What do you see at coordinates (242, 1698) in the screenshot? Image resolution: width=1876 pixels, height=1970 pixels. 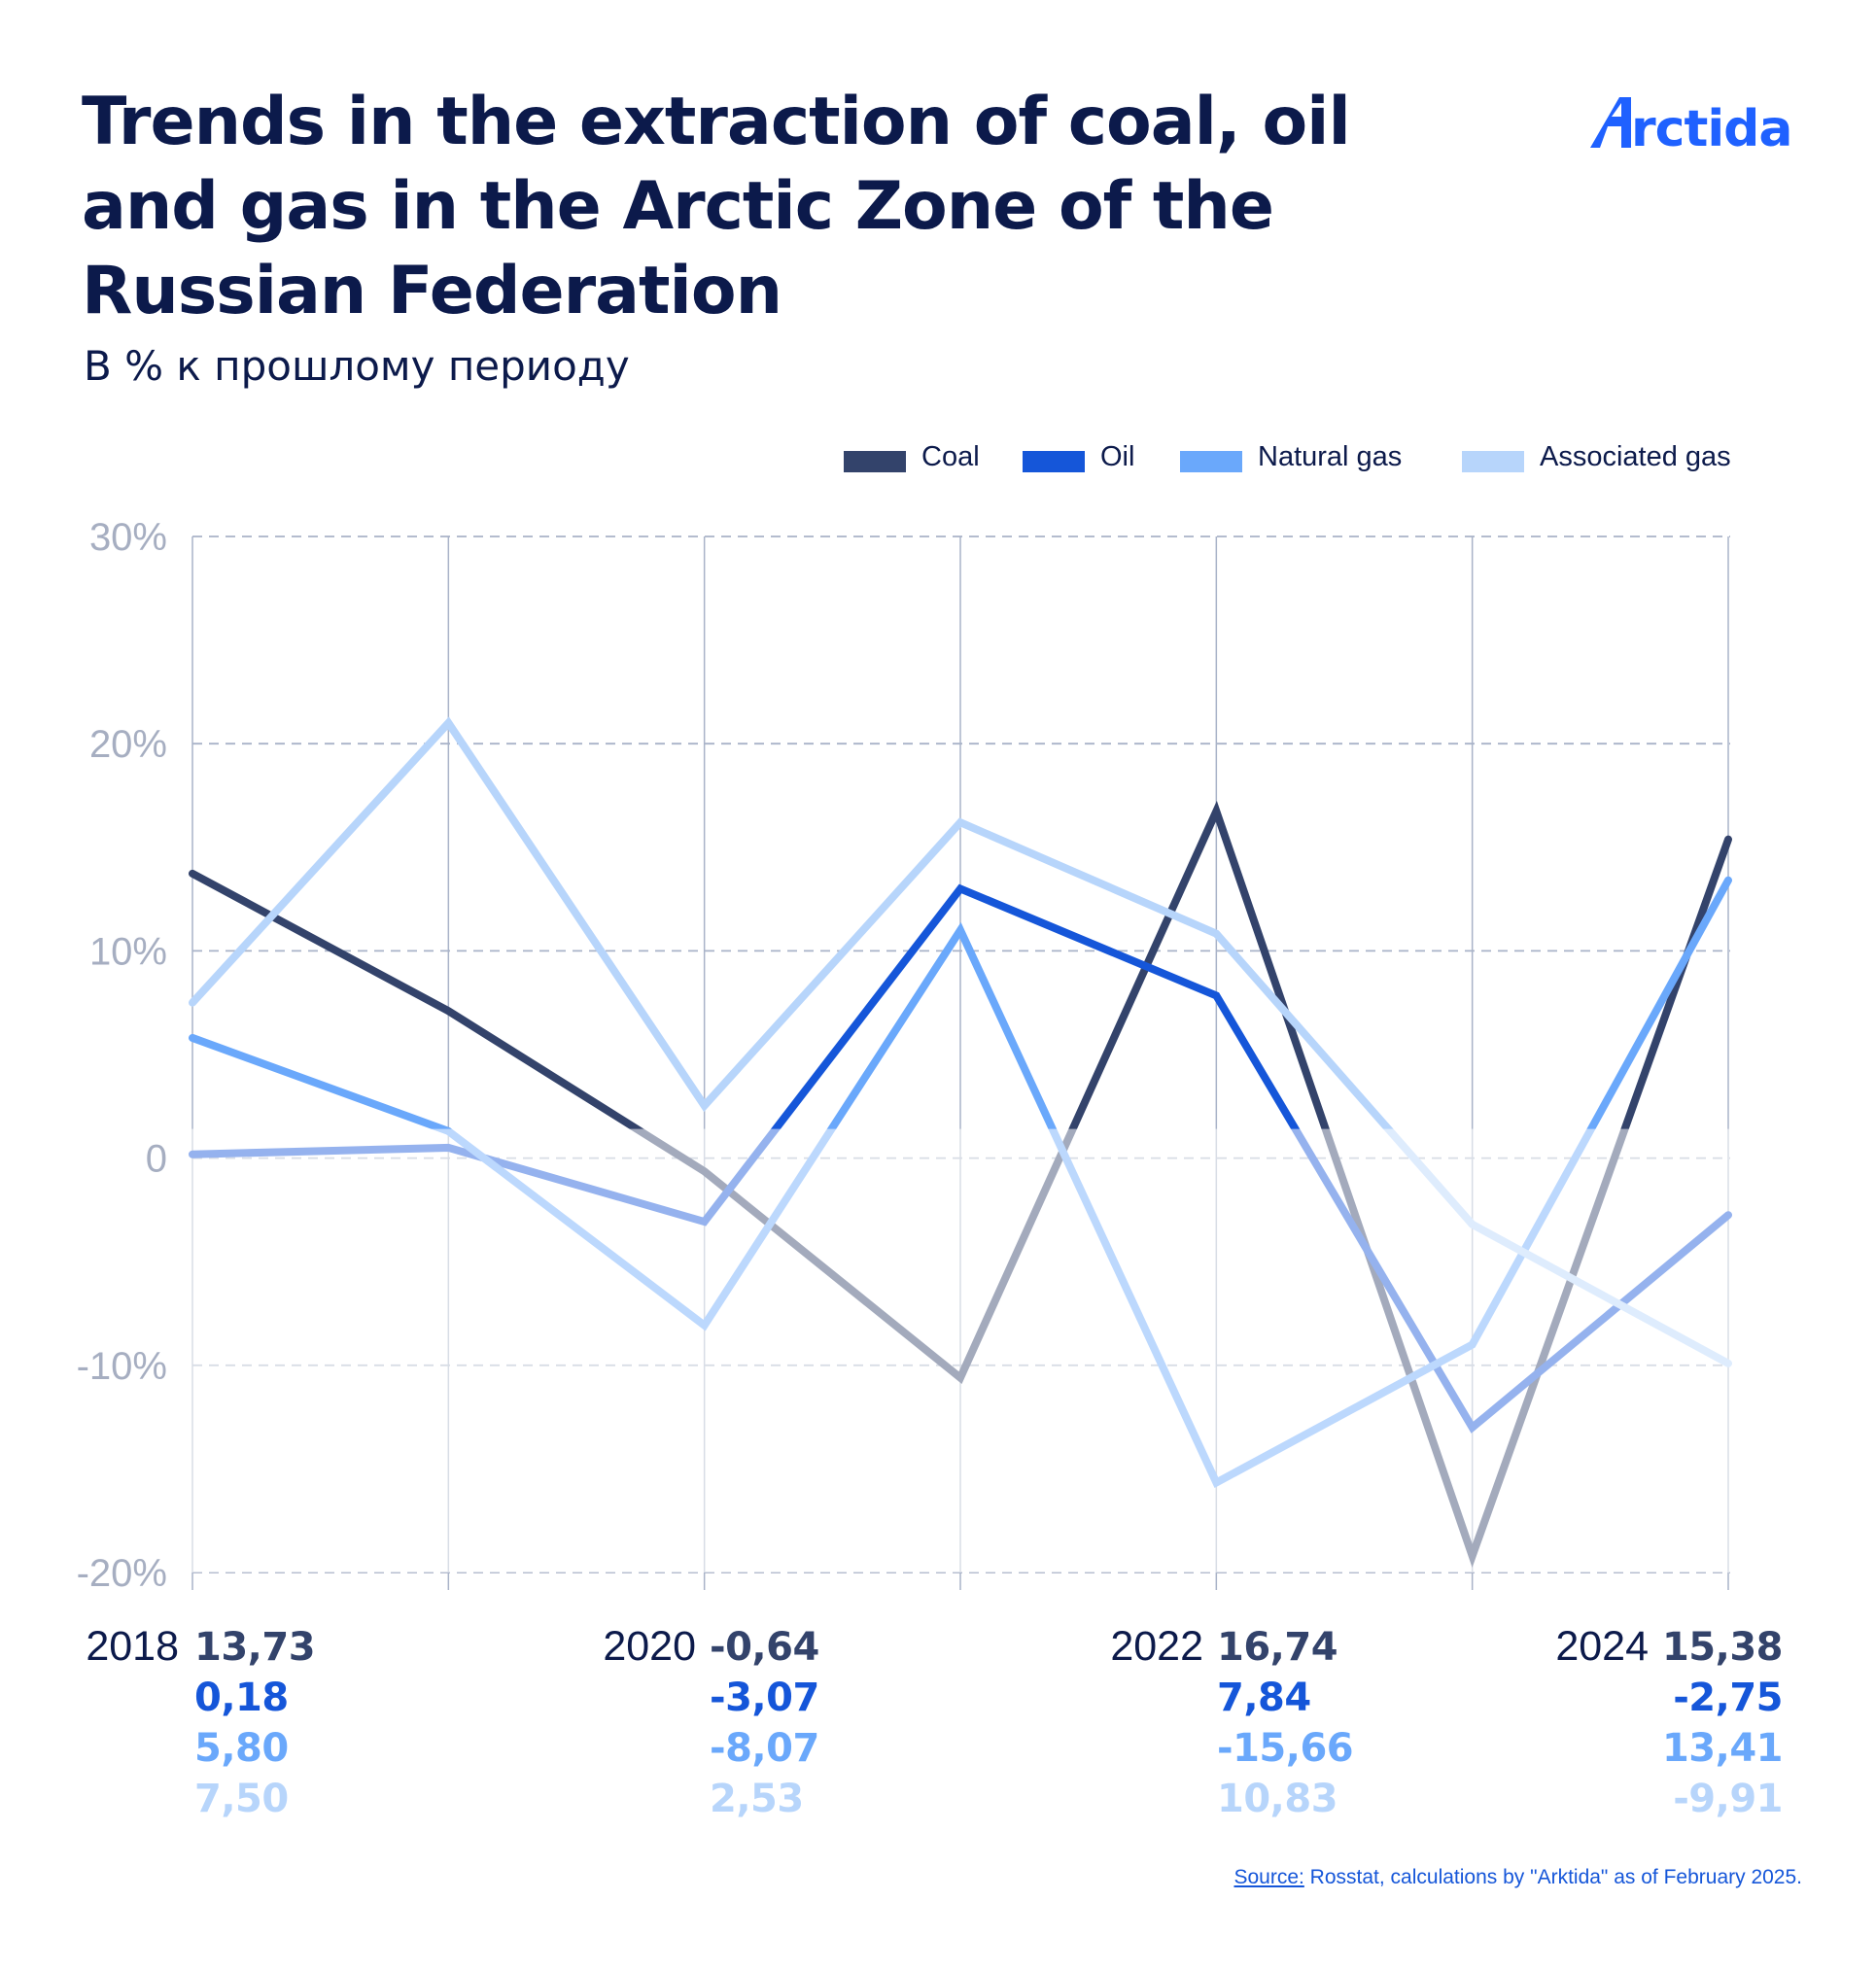 I see `table-value-2018-oil: 0,18` at bounding box center [242, 1698].